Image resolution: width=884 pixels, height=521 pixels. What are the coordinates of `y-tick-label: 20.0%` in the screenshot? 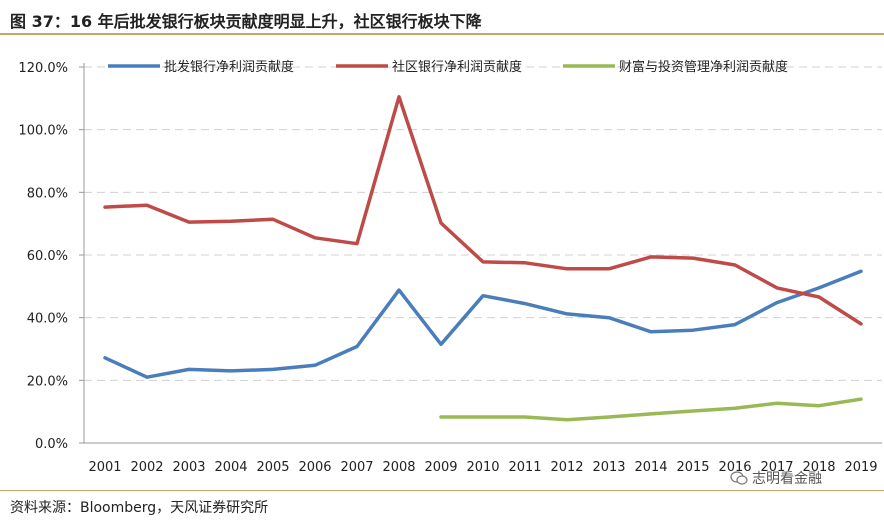 It's located at (47, 381).